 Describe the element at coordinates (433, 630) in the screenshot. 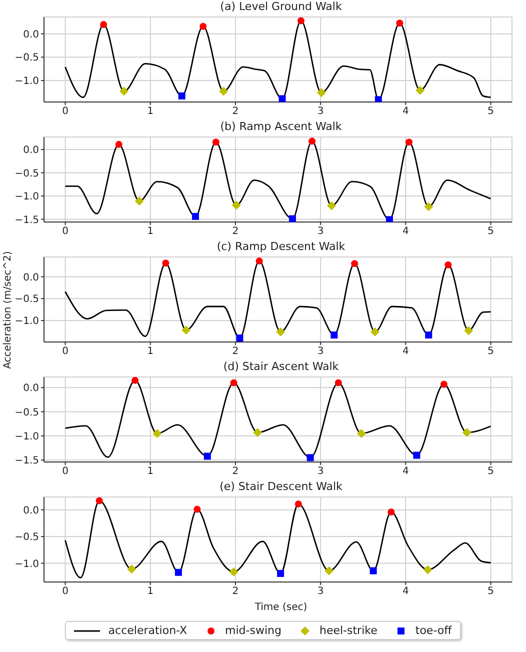

I see `legend-label: toe-off` at that location.